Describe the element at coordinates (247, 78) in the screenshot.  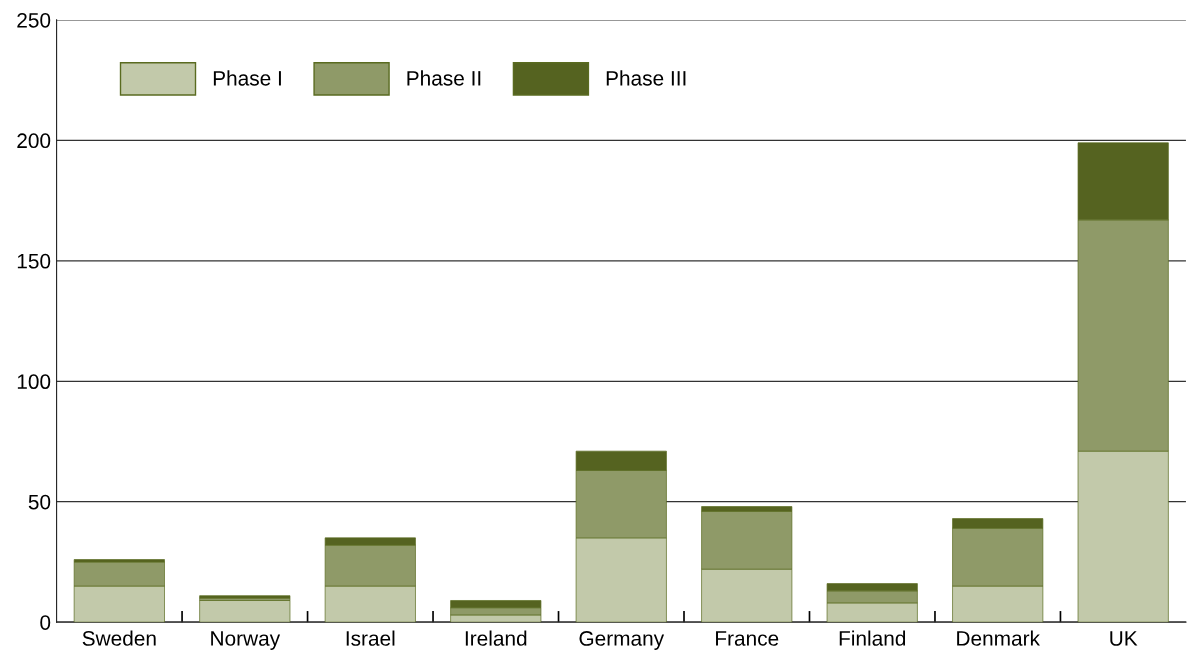
I see `legend-label: Phase I` at that location.